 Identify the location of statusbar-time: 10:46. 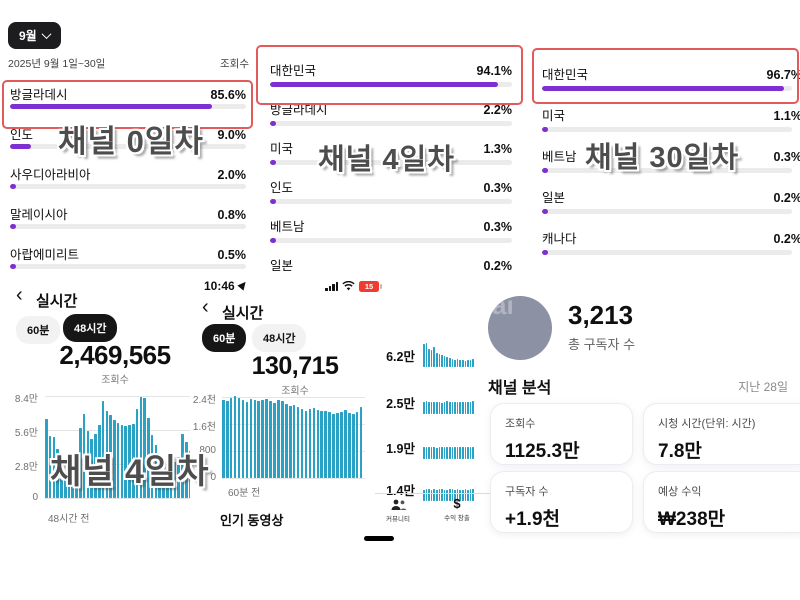
(226, 286).